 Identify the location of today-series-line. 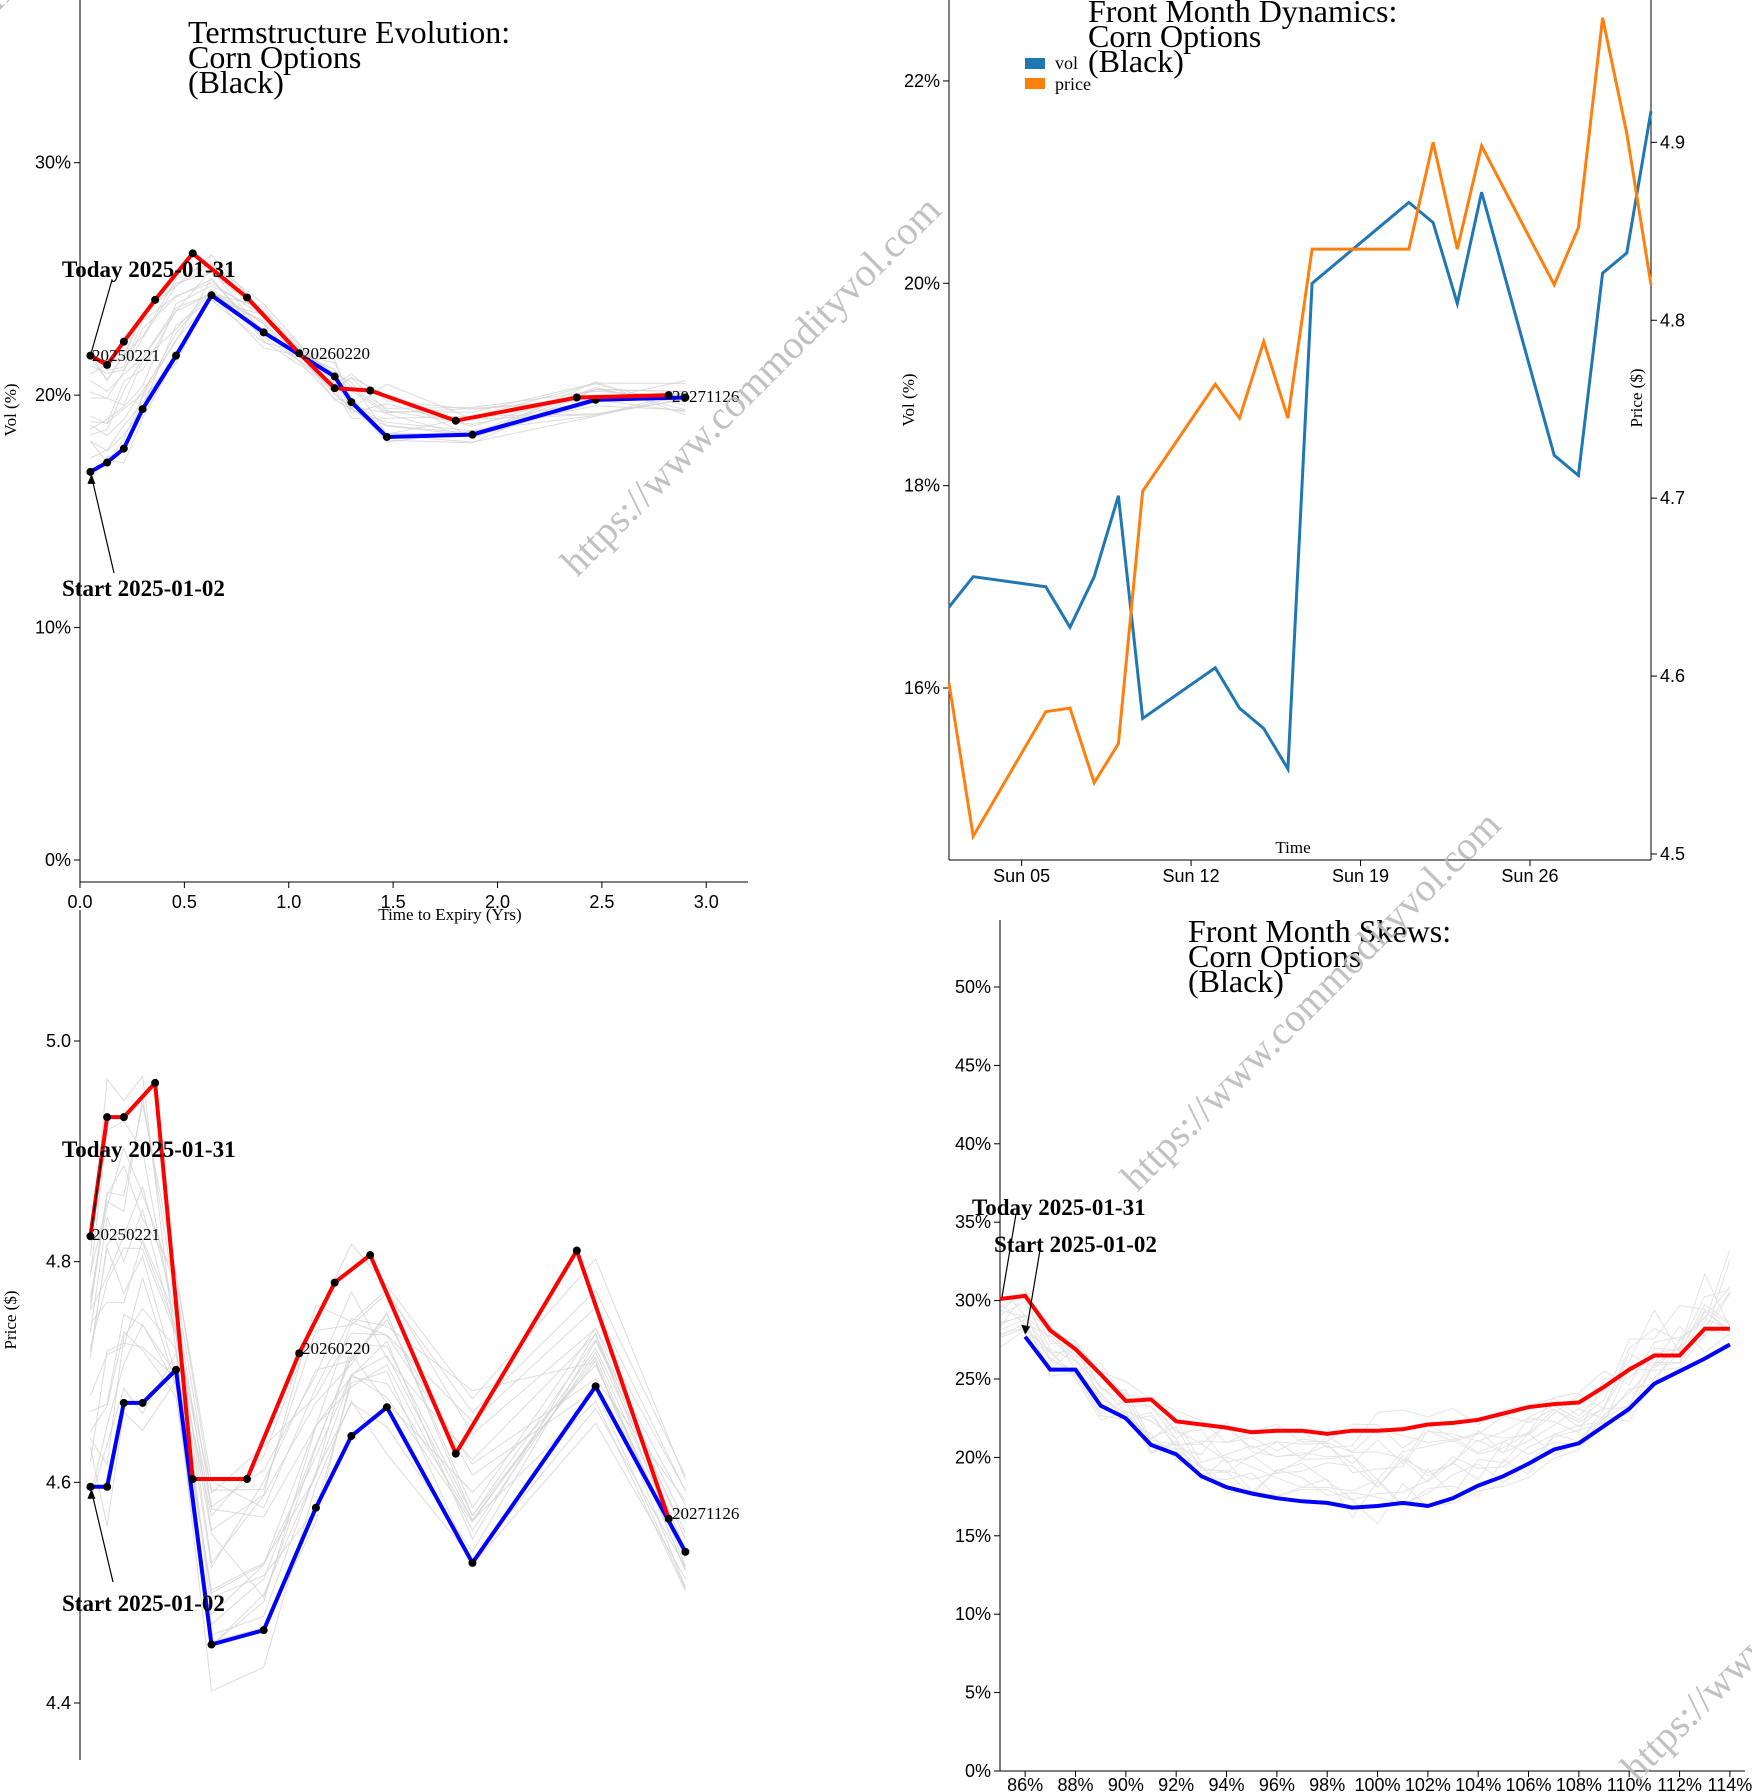
(1364, 1364).